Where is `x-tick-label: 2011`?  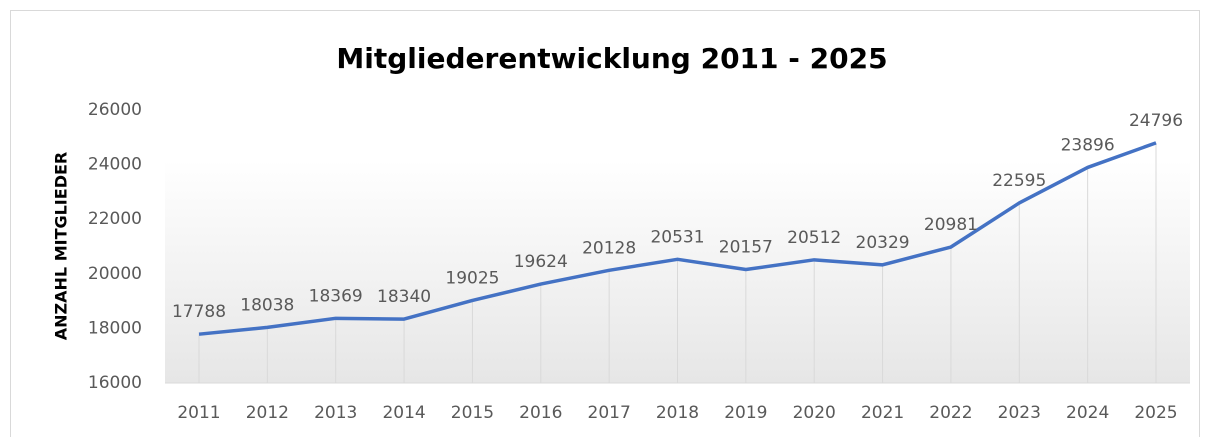 x-tick-label: 2011 is located at coordinates (198, 413).